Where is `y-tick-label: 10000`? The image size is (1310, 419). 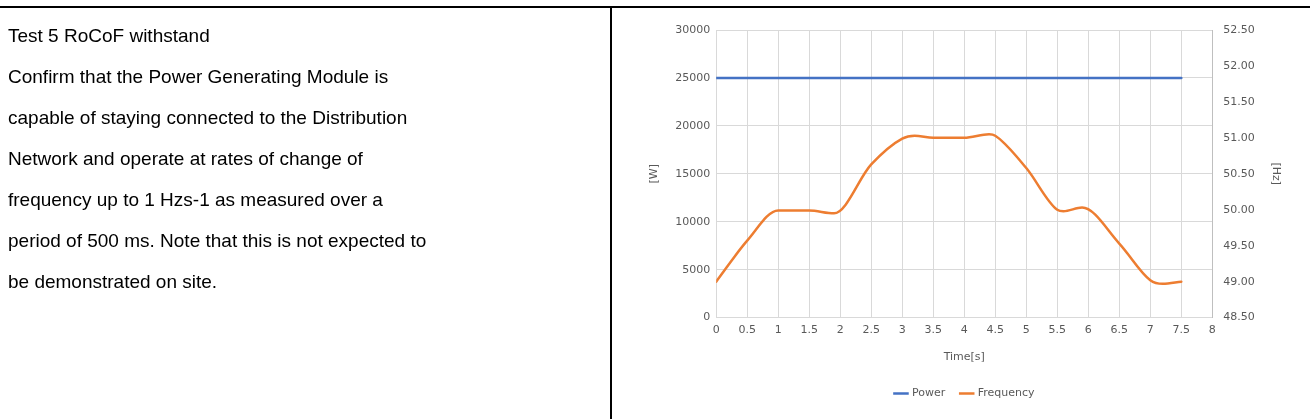 y-tick-label: 10000 is located at coordinates (693, 221).